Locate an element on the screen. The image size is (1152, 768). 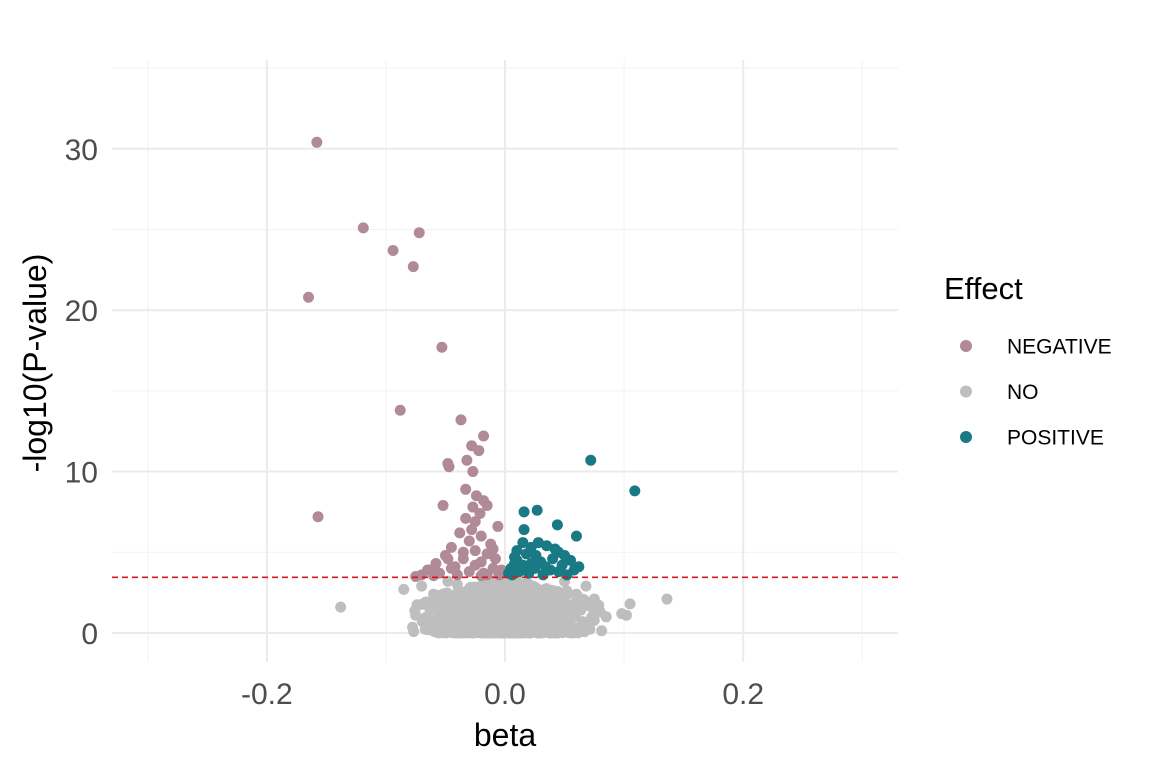
legend-key-negative is located at coordinates (966, 346).